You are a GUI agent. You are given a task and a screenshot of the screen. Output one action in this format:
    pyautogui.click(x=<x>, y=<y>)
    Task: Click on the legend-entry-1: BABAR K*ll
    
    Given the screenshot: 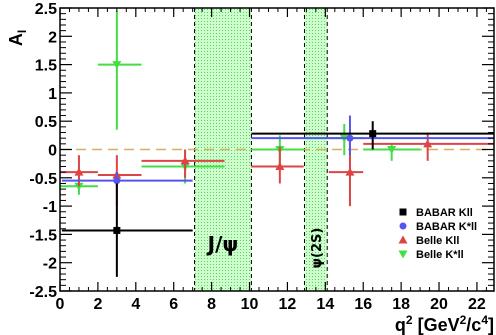 What is the action you would take?
    pyautogui.click(x=438, y=227)
    